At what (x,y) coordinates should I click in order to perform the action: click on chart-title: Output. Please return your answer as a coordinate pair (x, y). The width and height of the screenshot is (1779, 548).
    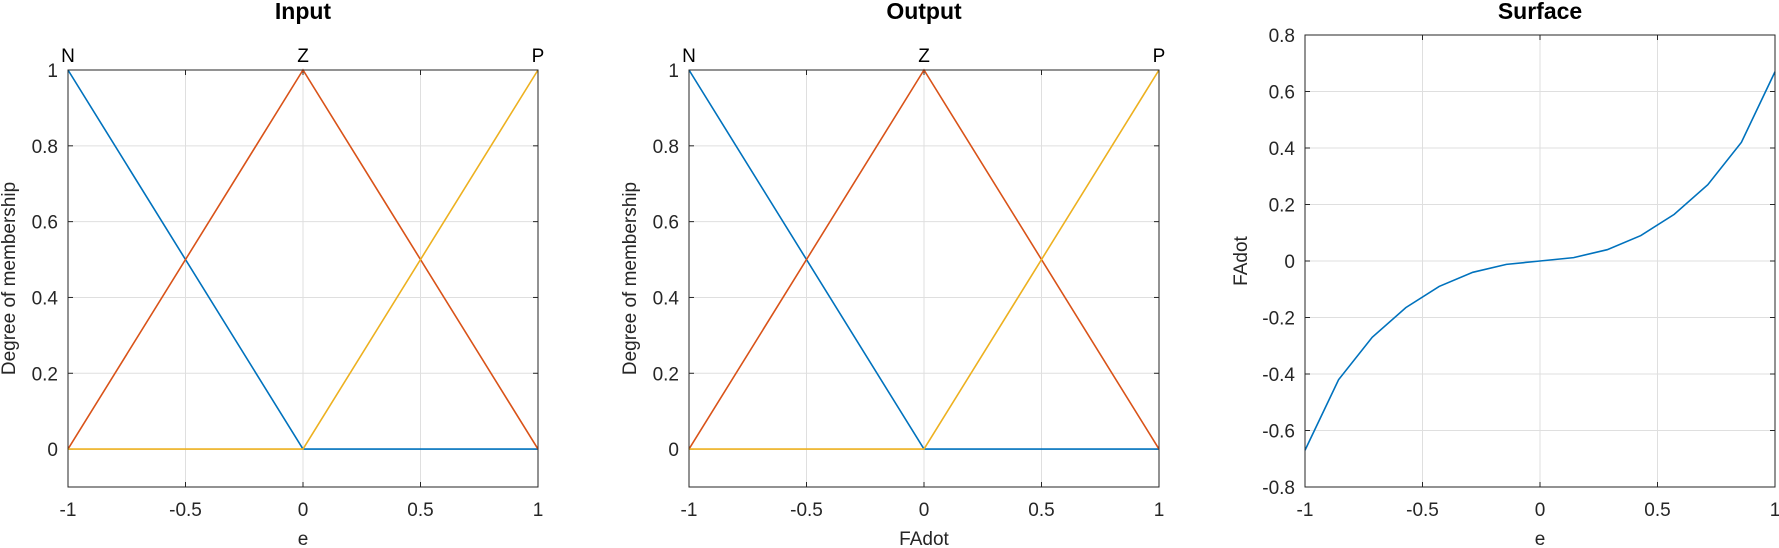
    Looking at the image, I should click on (924, 12).